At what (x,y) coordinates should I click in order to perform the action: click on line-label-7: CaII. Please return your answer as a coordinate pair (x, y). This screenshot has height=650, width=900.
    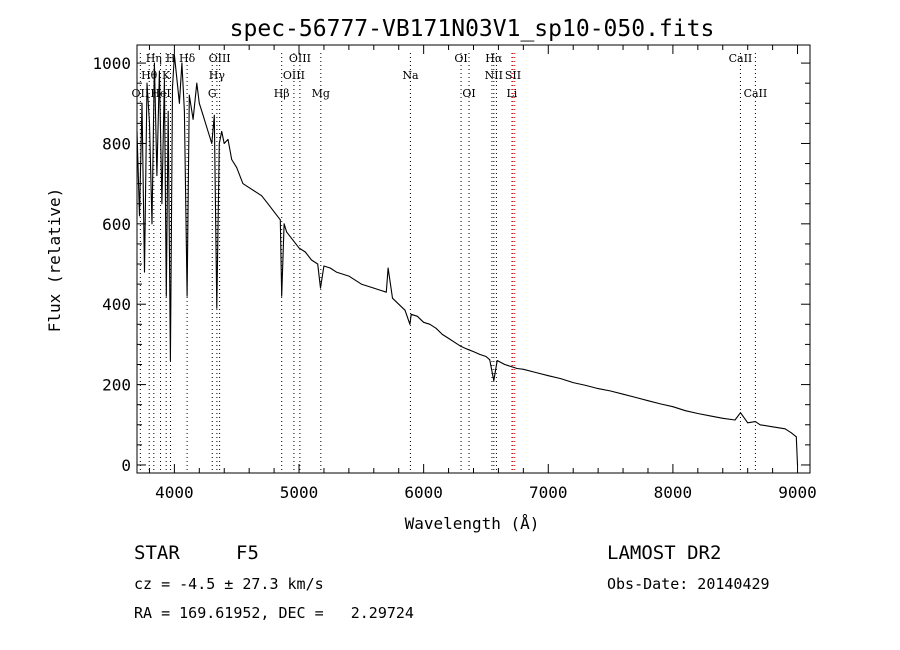
    Looking at the image, I should click on (741, 58).